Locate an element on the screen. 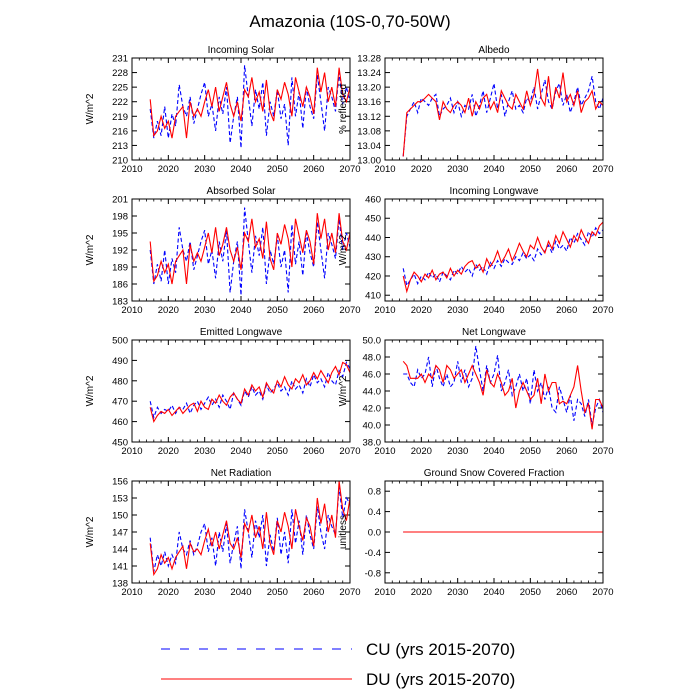 This screenshot has height=700, width=700. y-tick-label: 13.24 is located at coordinates (369, 73).